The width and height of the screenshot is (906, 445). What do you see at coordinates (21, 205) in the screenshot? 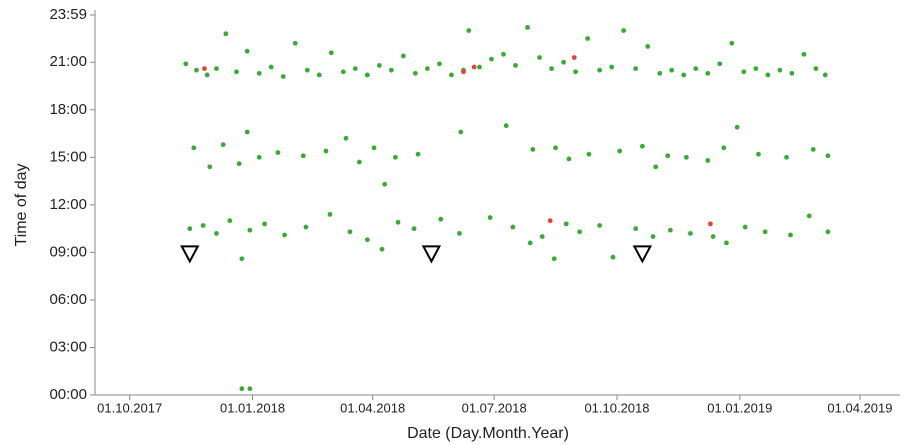
I see `y-axis-label: Time of day` at bounding box center [21, 205].